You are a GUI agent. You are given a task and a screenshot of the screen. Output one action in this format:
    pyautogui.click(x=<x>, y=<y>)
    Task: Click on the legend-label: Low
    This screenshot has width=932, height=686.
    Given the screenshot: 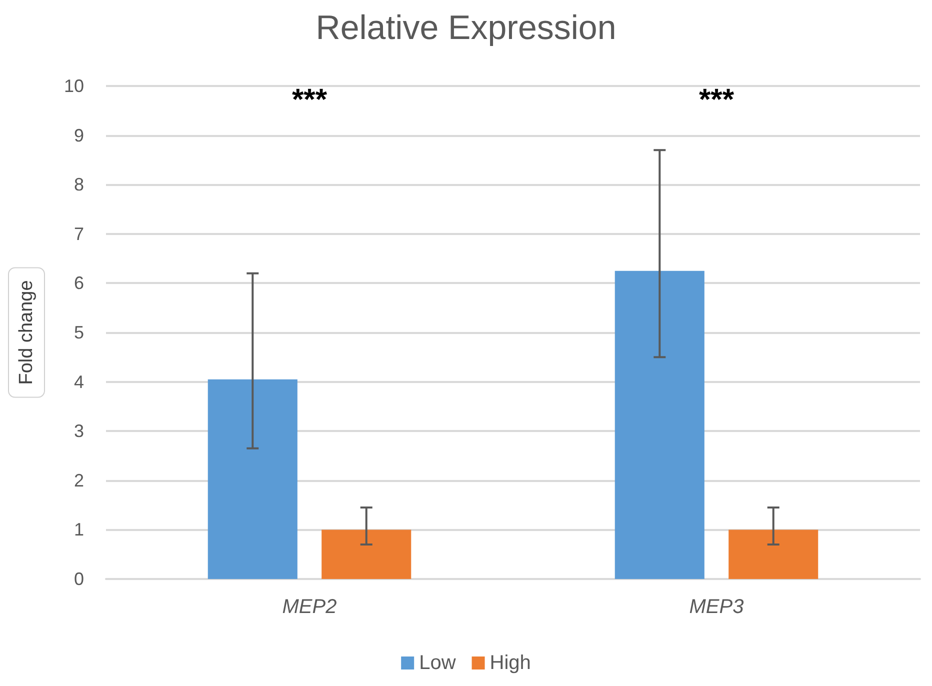 What is the action you would take?
    pyautogui.click(x=437, y=663)
    